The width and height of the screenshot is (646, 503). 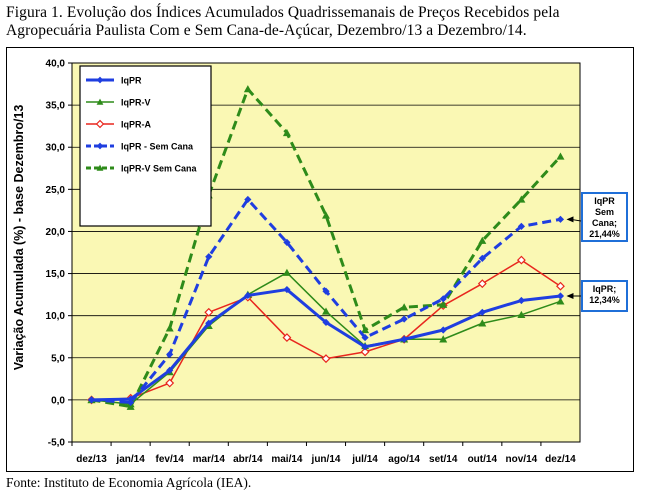 What do you see at coordinates (56, 64) in the screenshot?
I see `y-tick-label: 40,0` at bounding box center [56, 64].